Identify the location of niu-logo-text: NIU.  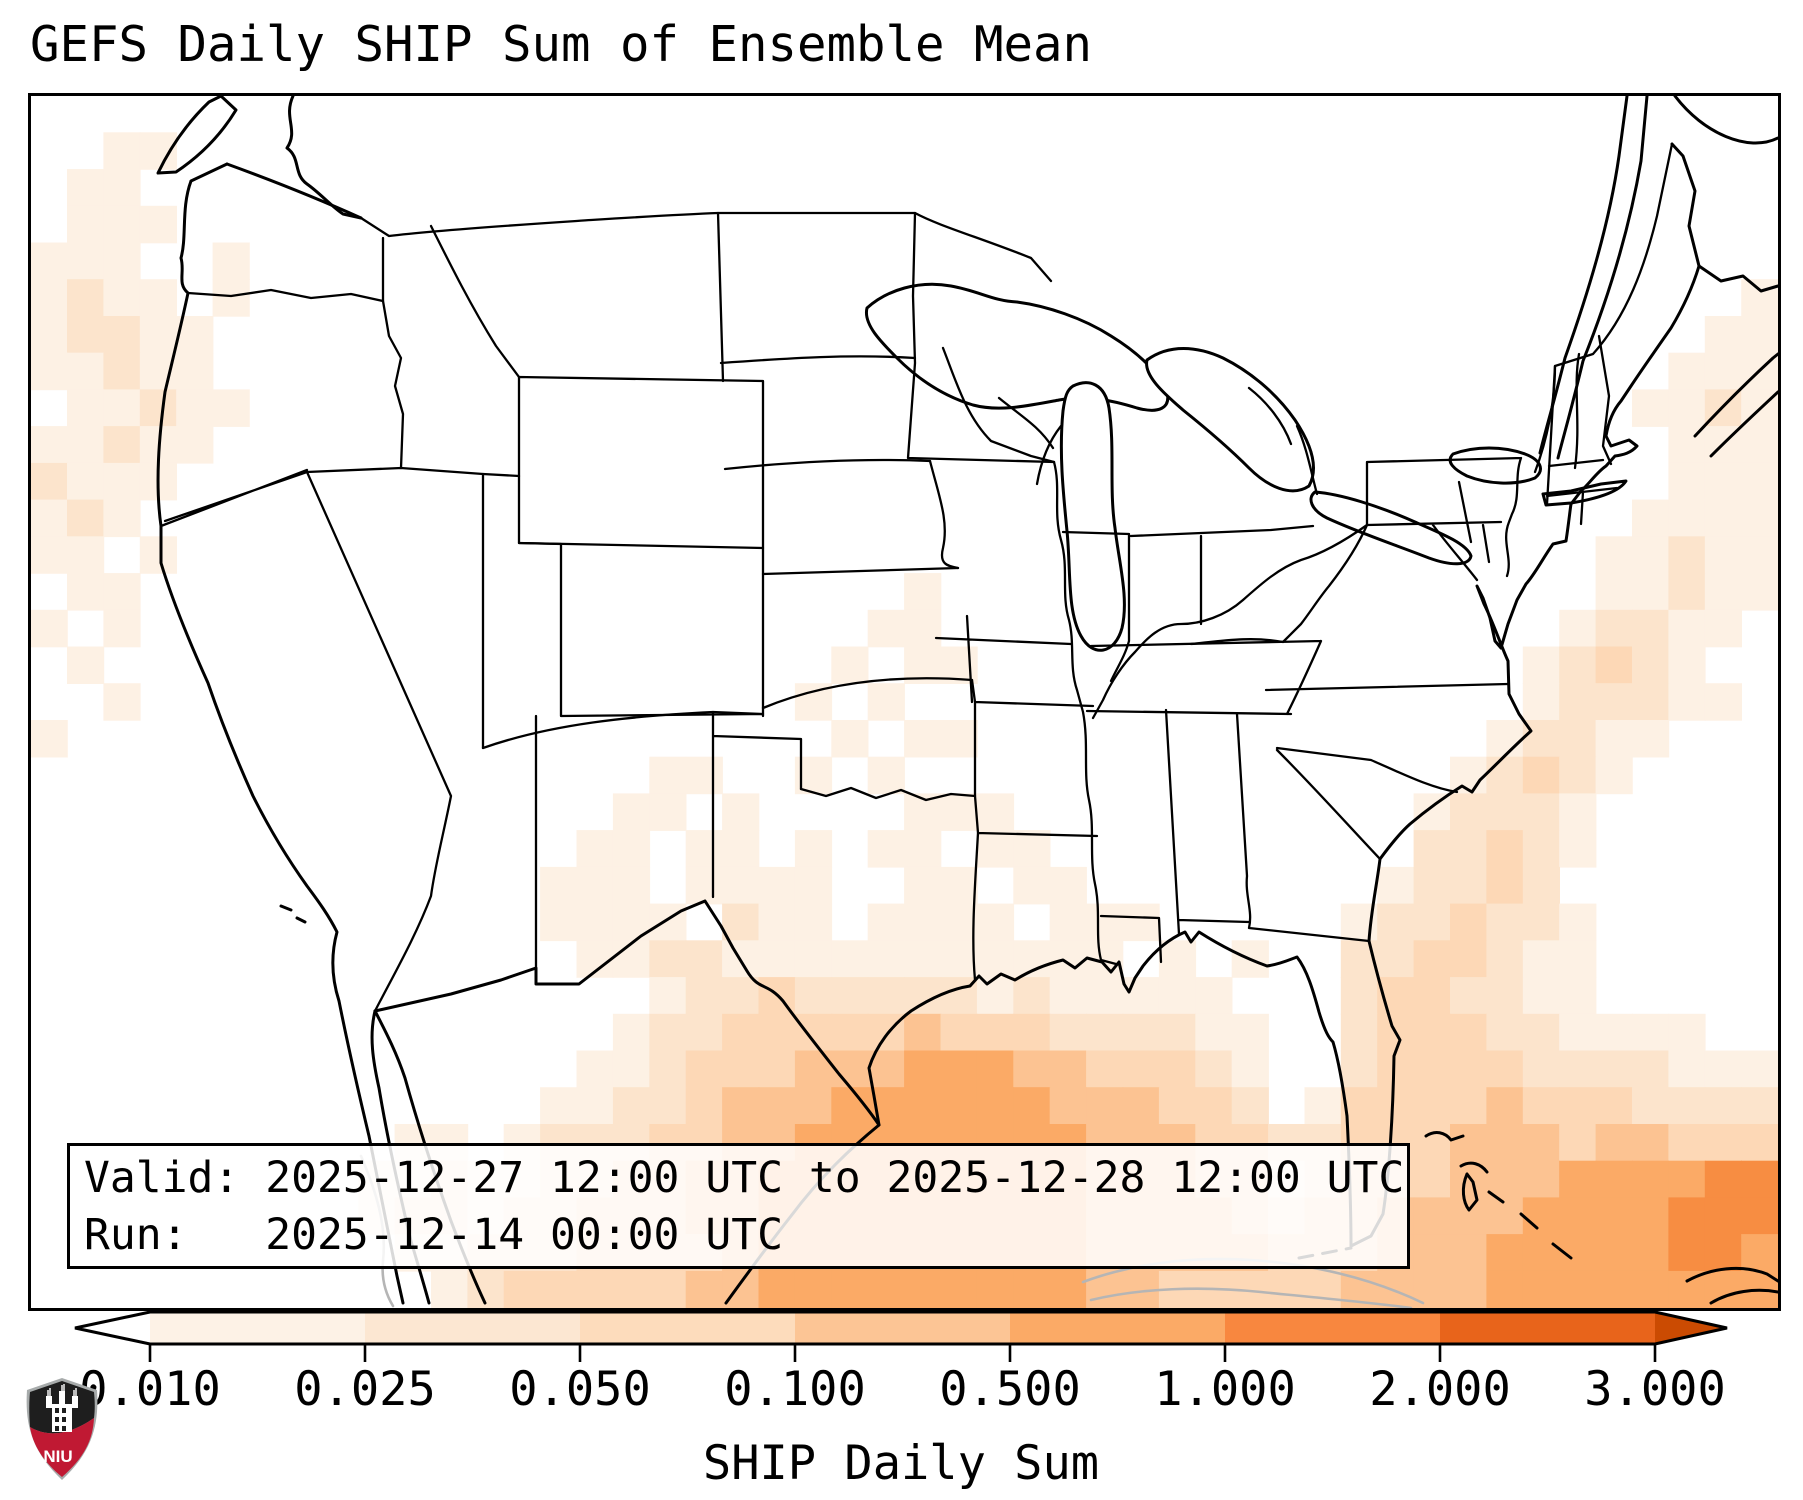
(57, 1456).